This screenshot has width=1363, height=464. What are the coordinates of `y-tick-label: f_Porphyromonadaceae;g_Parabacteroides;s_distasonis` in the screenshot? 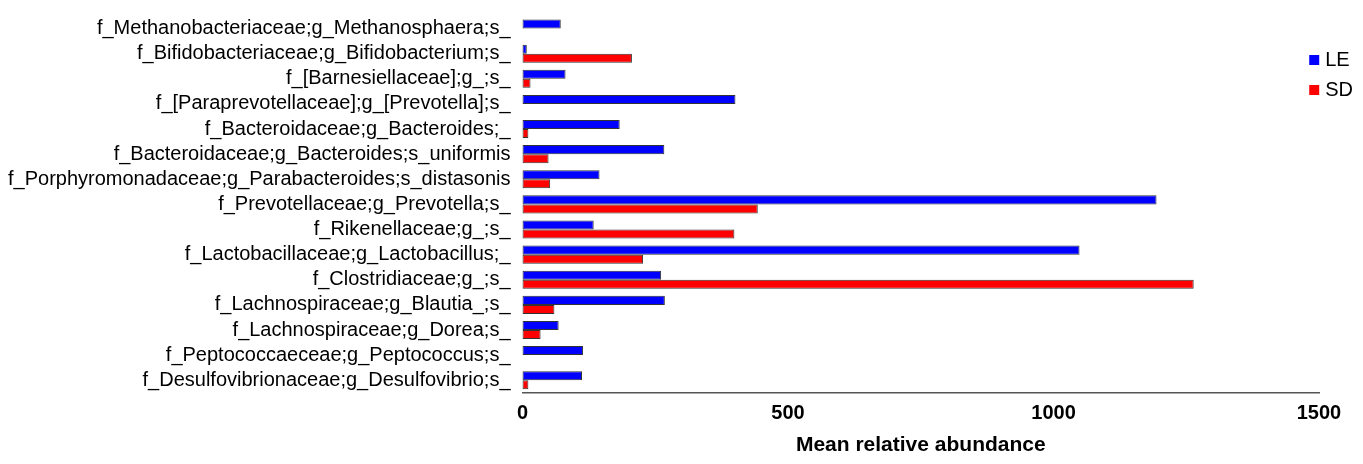 It's located at (259, 178).